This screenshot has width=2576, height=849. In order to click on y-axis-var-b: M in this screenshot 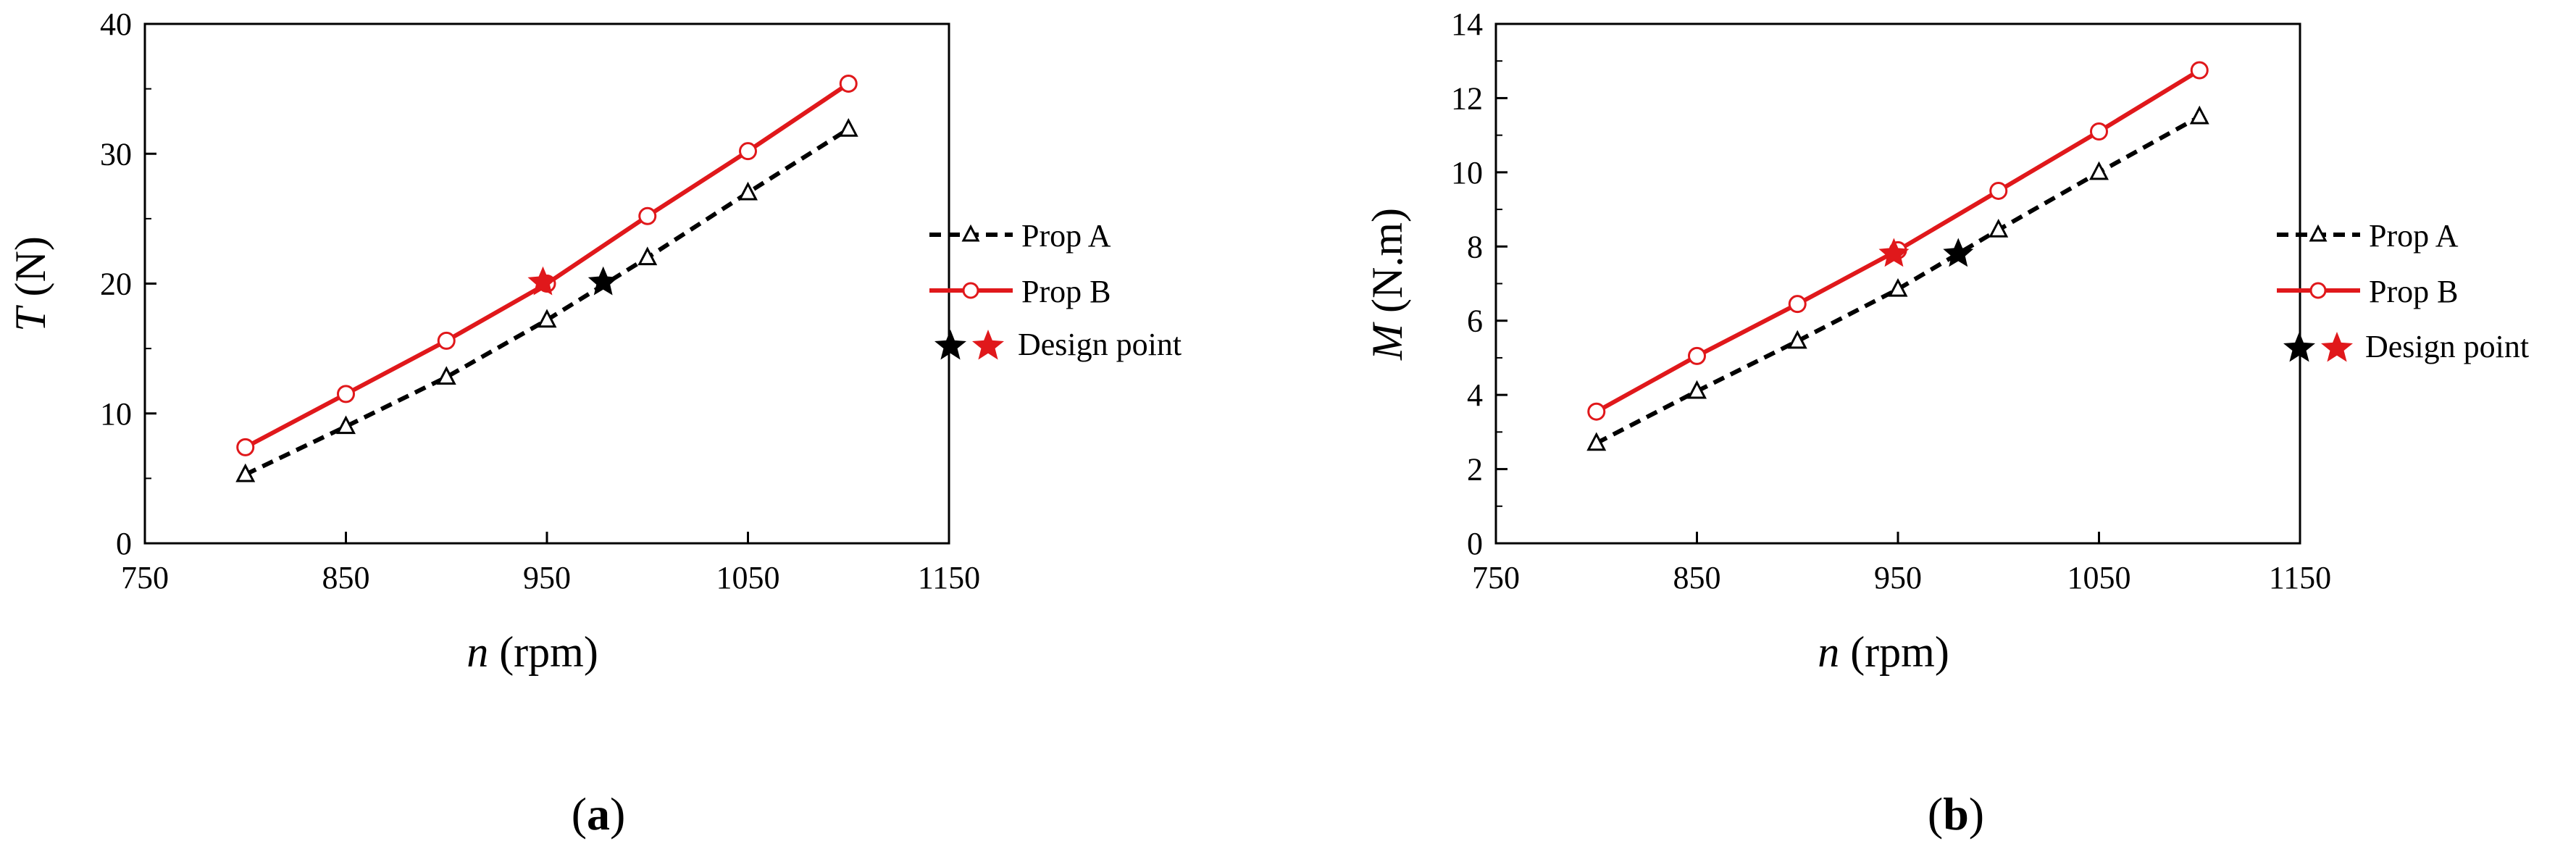, I will do `click(1387, 341)`.